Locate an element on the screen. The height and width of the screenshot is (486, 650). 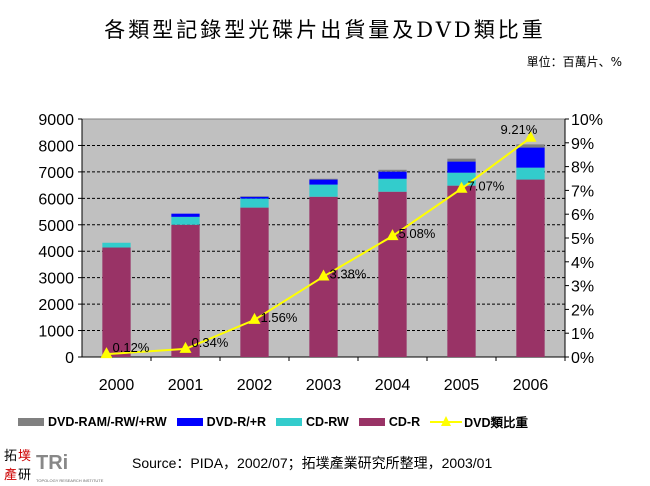
chart-title: 各類型記錄型光碟片出貨量及DVD類比重 is located at coordinates (325, 30).